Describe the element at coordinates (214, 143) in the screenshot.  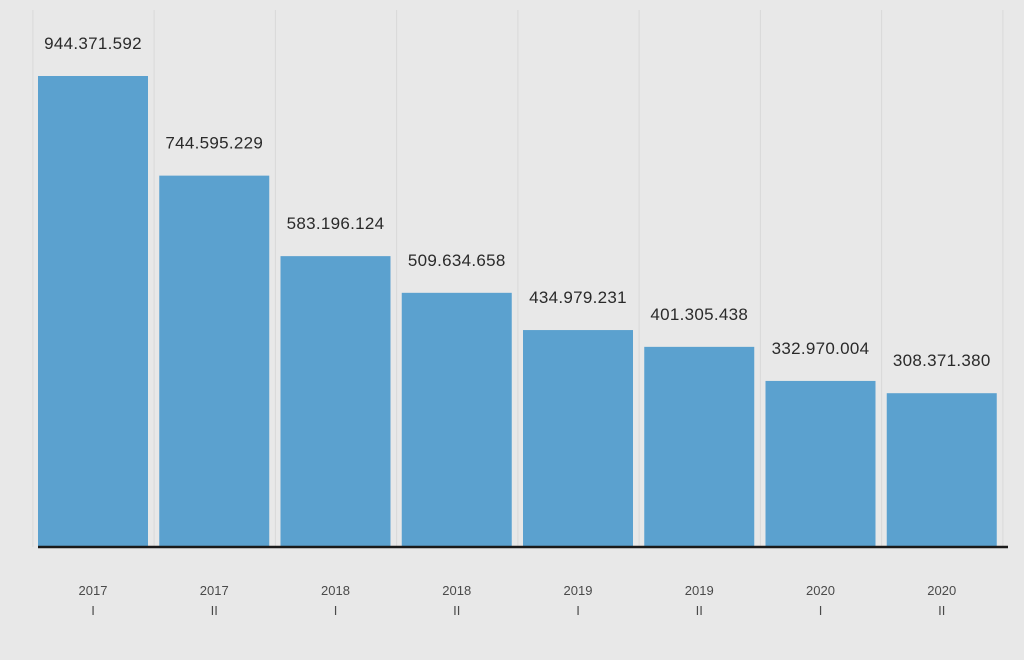
I see `value-label: 744.595.229` at that location.